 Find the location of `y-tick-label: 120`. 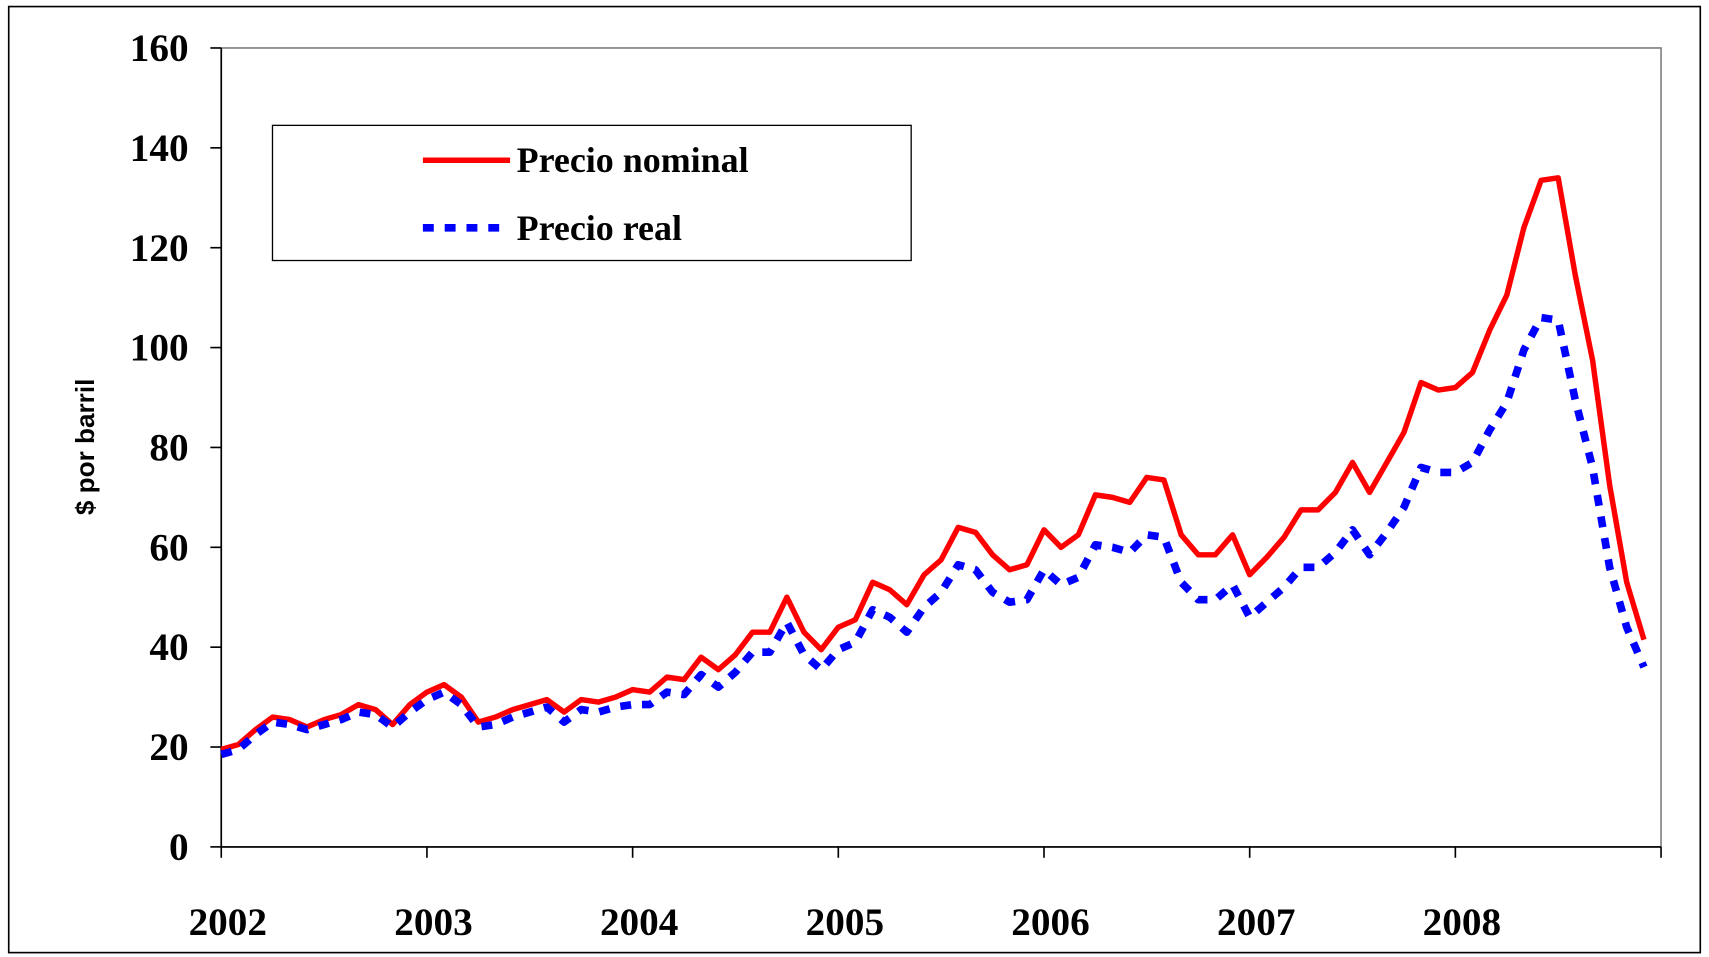

y-tick-label: 120 is located at coordinates (159, 248).